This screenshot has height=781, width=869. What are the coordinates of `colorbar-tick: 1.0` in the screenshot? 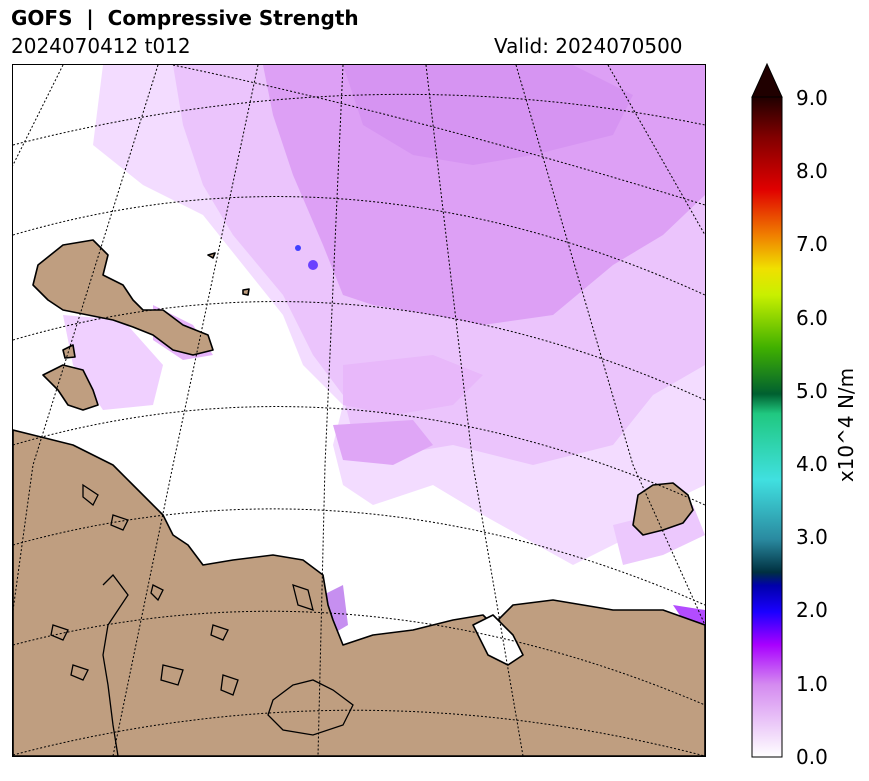 It's located at (812, 684).